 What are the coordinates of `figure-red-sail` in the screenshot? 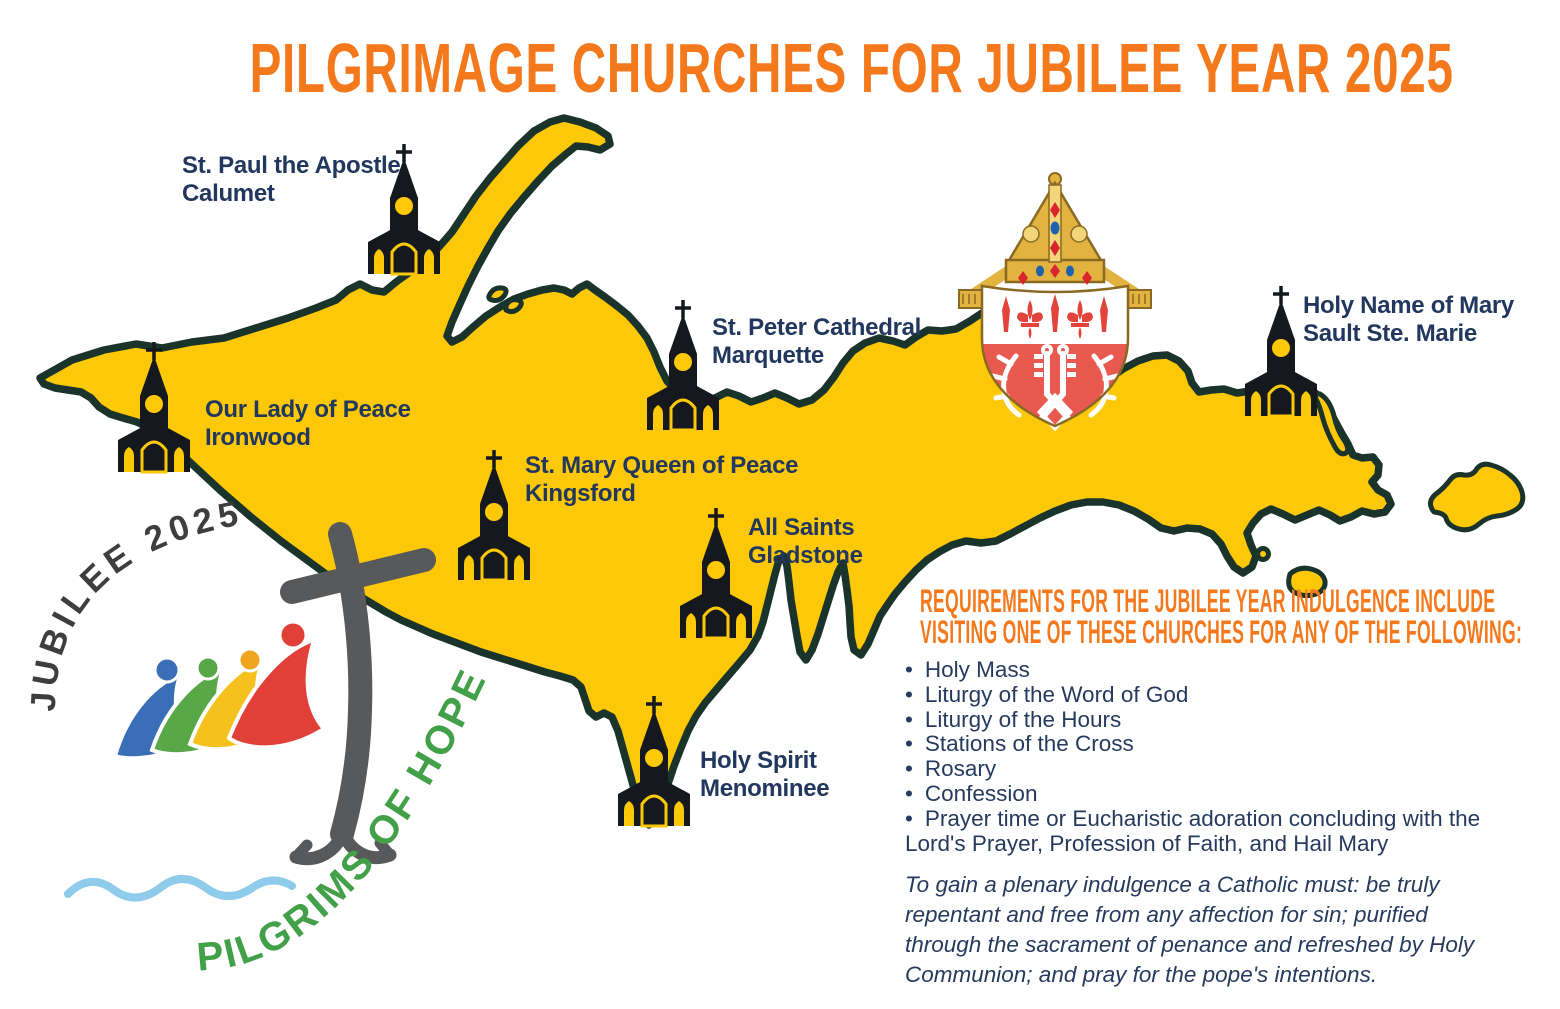 It's located at (277, 693).